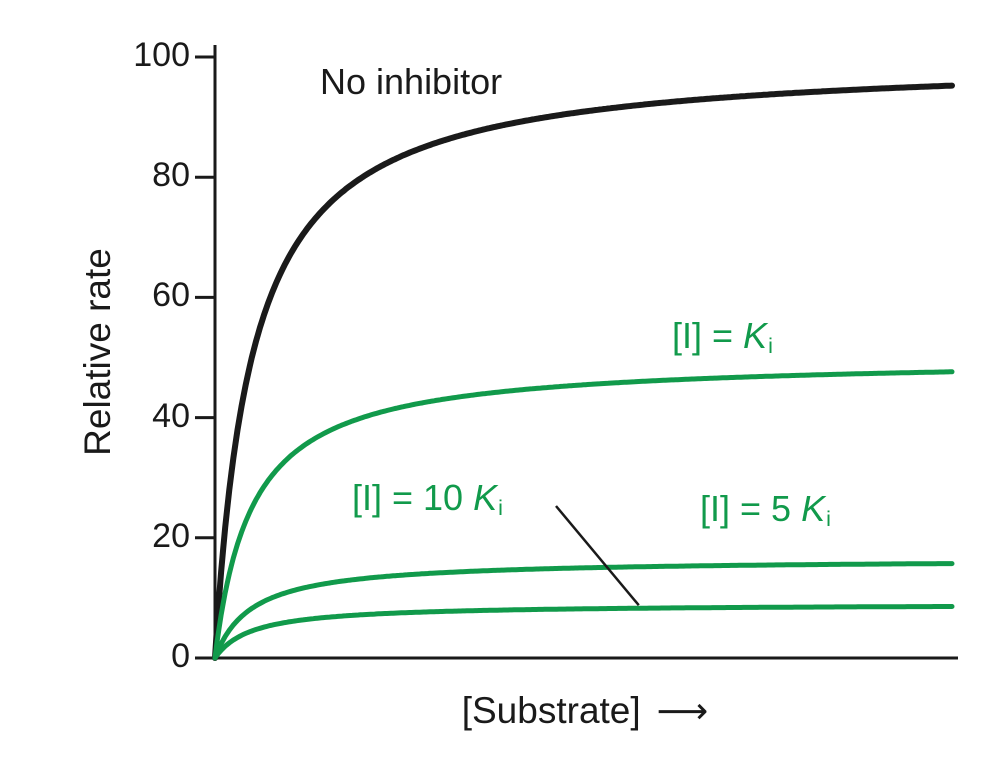 The image size is (988, 770). Describe the element at coordinates (770, 345) in the screenshot. I see `label-ki-subscript: i` at that location.